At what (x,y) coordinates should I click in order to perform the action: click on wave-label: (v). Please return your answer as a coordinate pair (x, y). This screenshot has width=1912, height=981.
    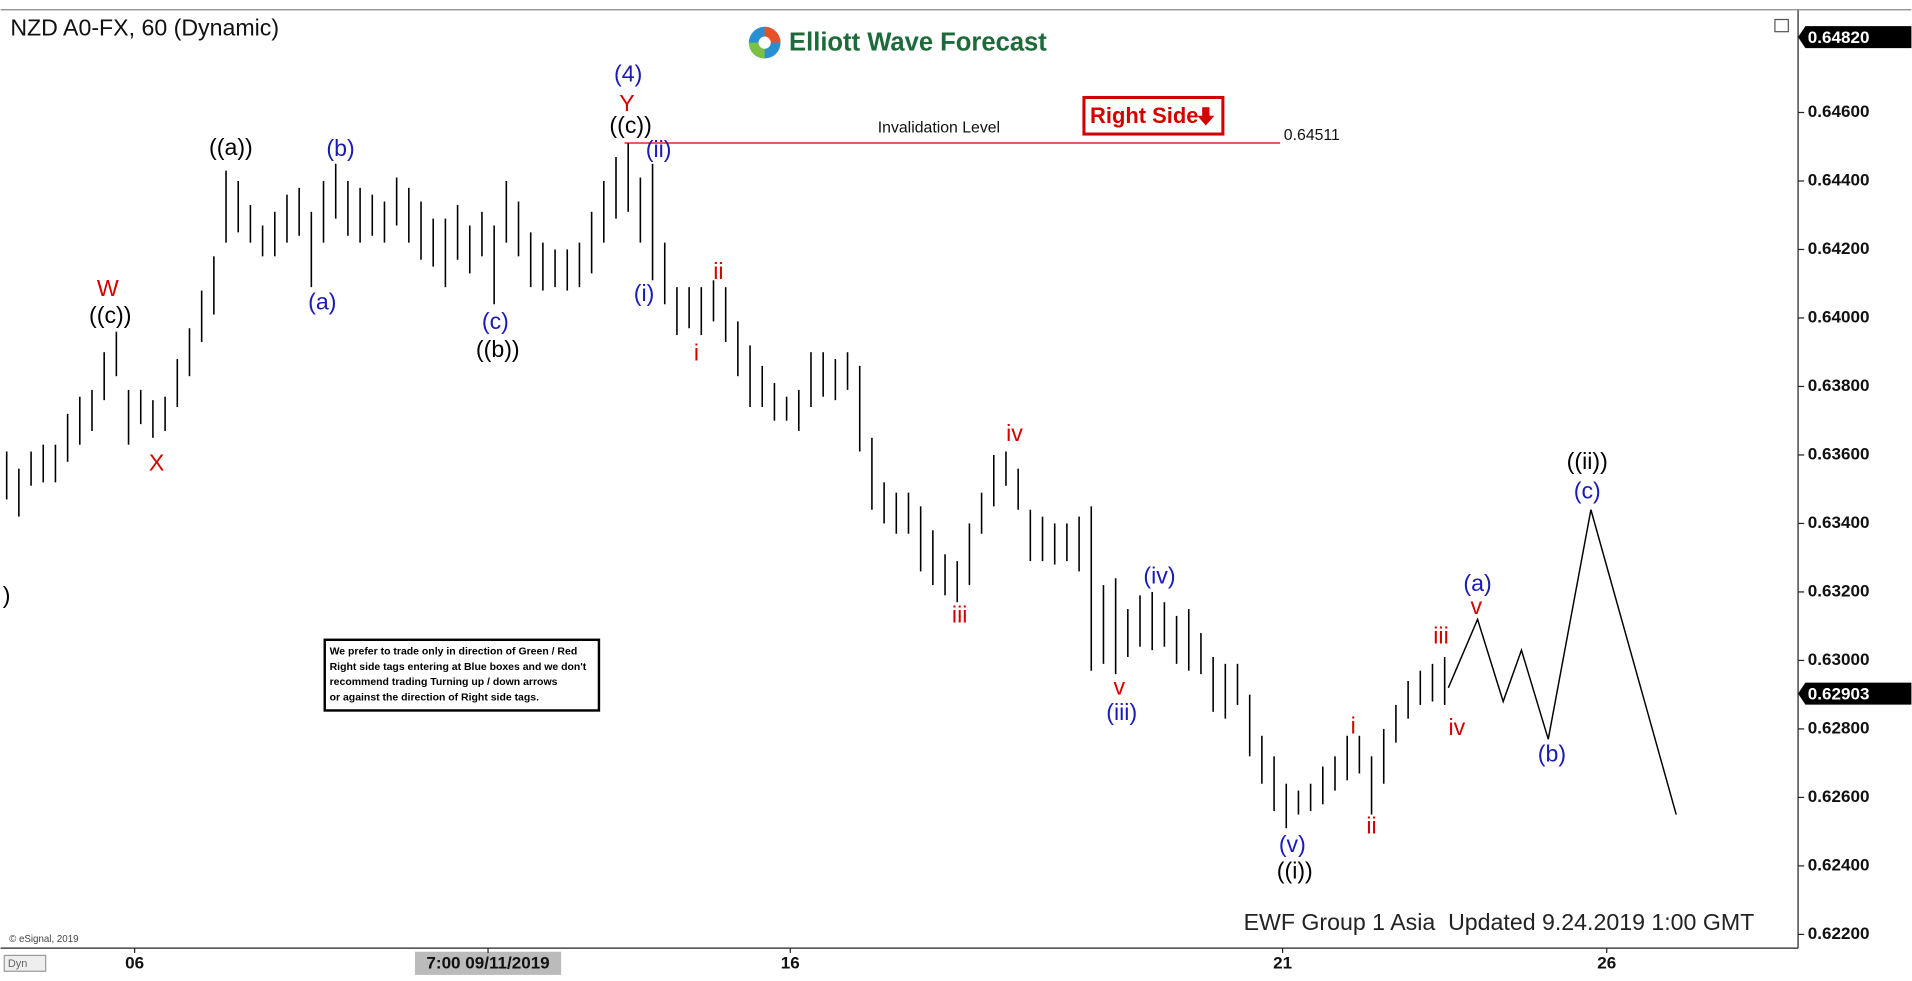
    Looking at the image, I should click on (1292, 844).